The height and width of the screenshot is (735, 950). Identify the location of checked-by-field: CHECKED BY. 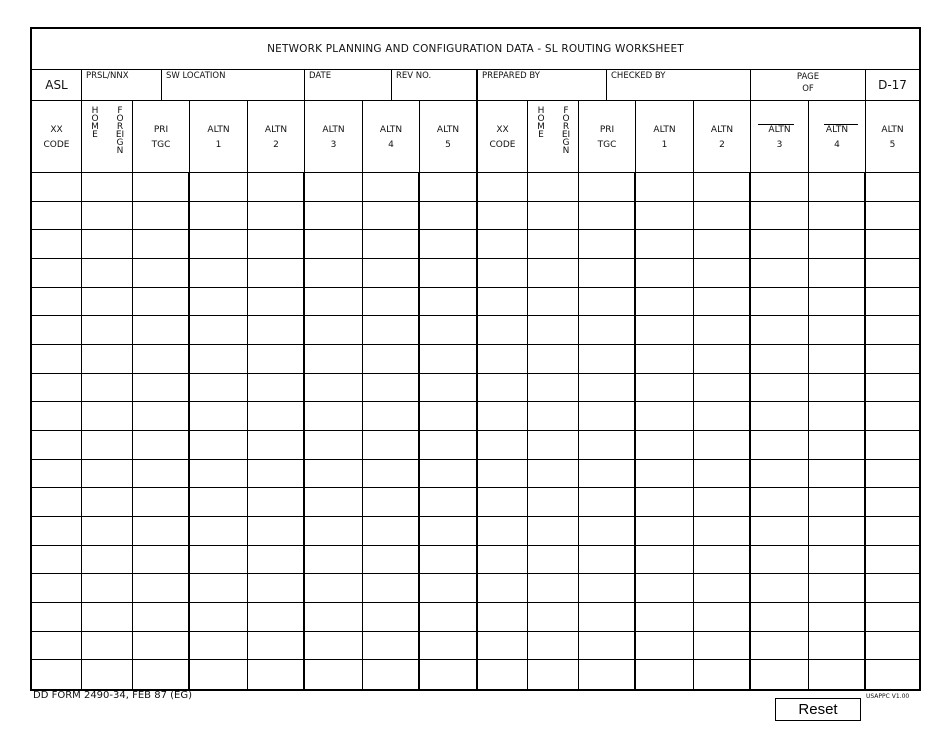
(679, 85).